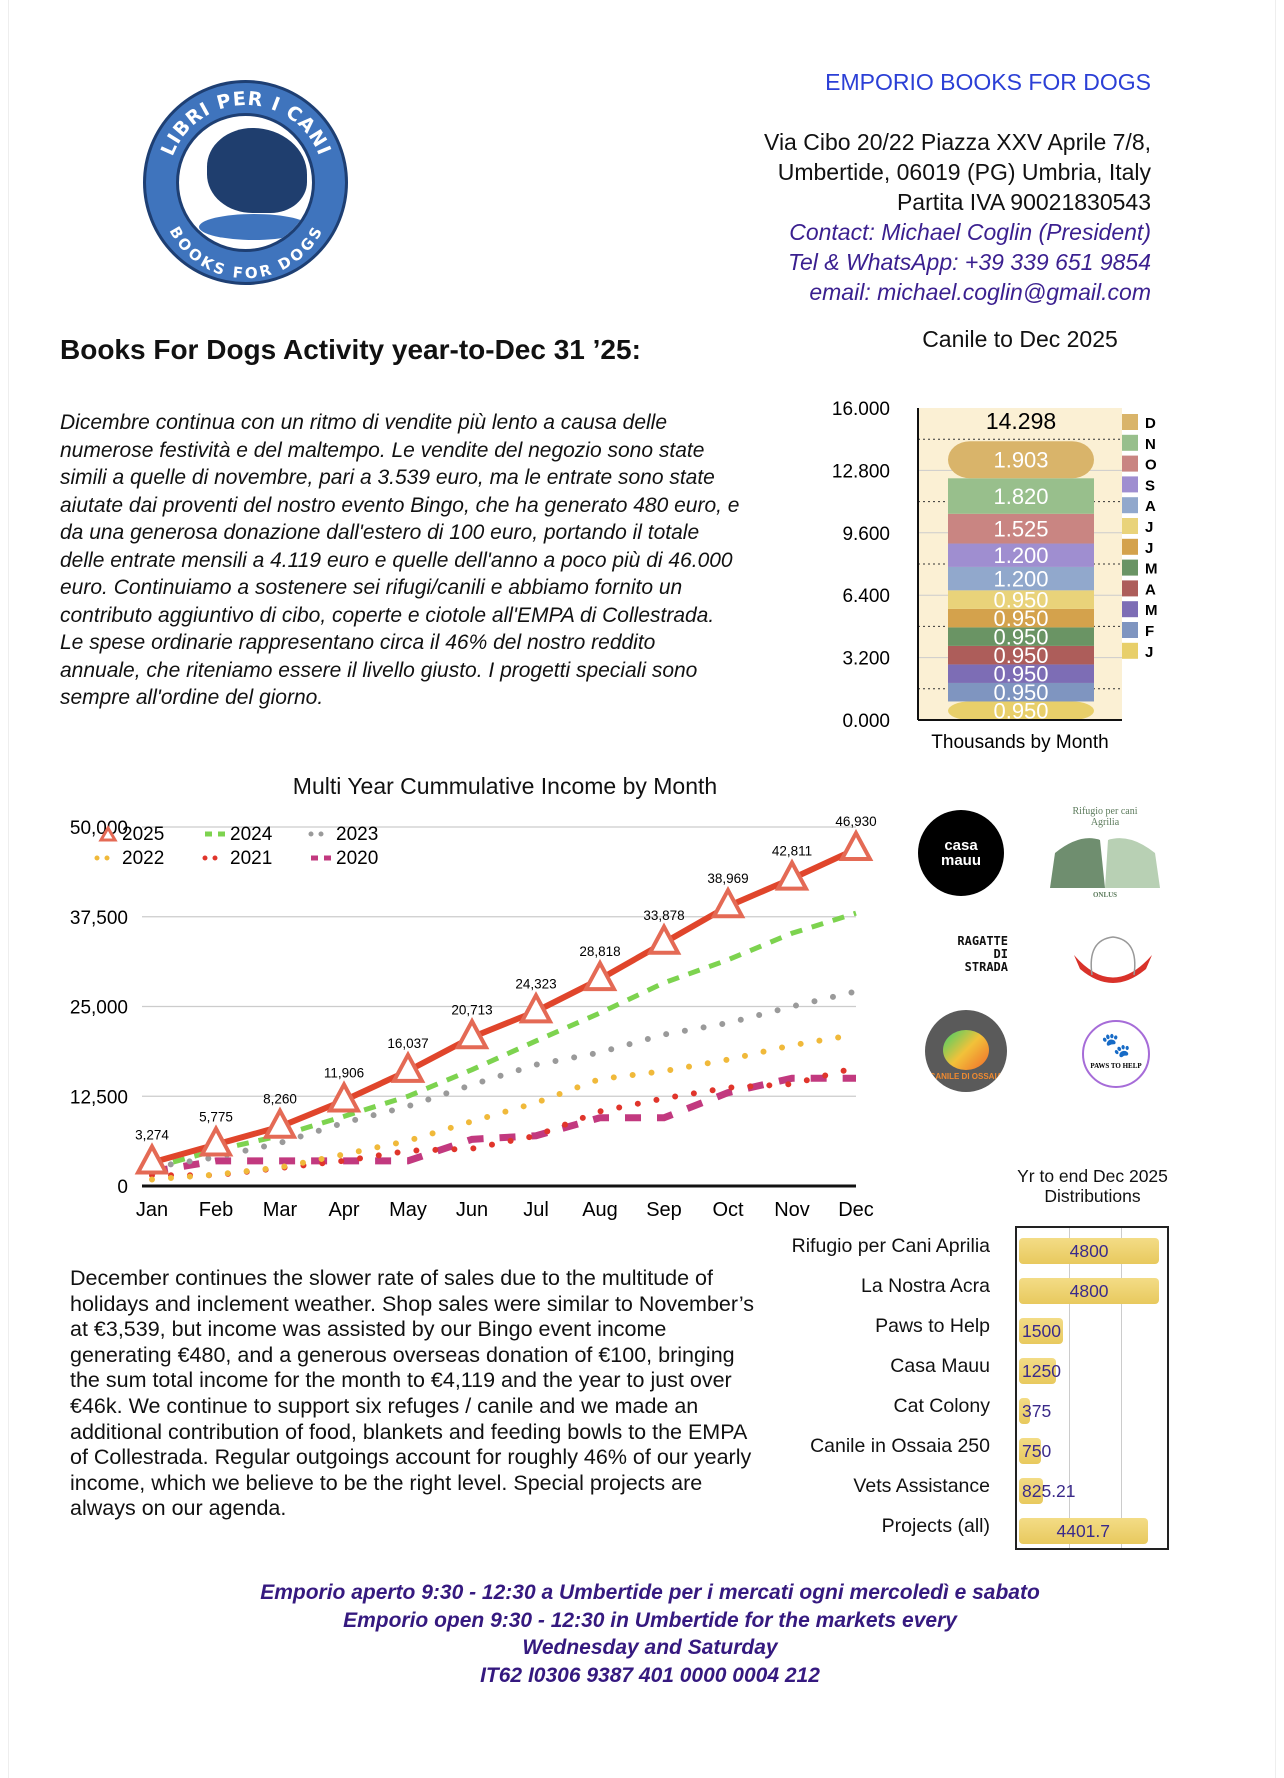  What do you see at coordinates (1069, 1388) in the screenshot?
I see `gridline` at bounding box center [1069, 1388].